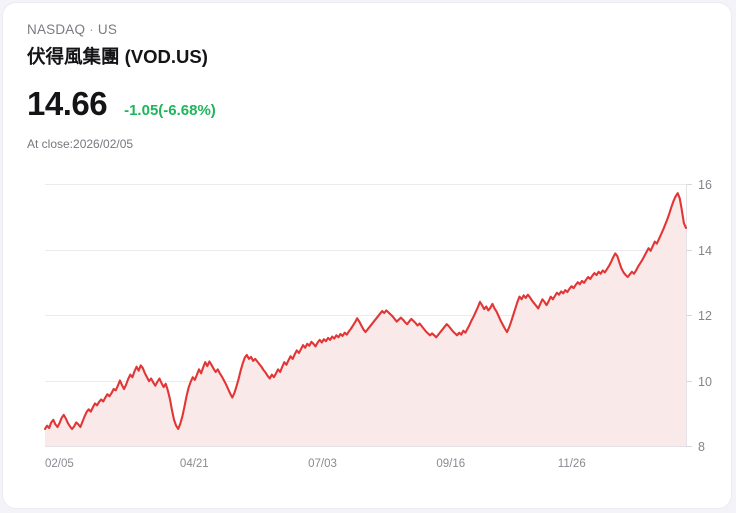 Image resolution: width=736 pixels, height=513 pixels. Describe the element at coordinates (379, 104) in the screenshot. I see `price-row: 14.66 -1.05(-6.68%)` at that location.